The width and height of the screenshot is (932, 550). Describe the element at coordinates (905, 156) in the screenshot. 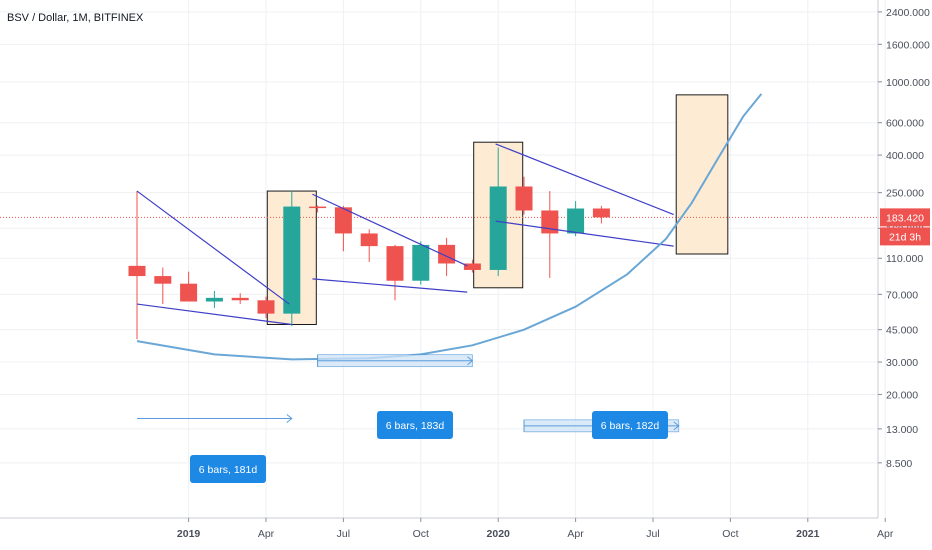

I see `y-tick-label: 400.000` at that location.